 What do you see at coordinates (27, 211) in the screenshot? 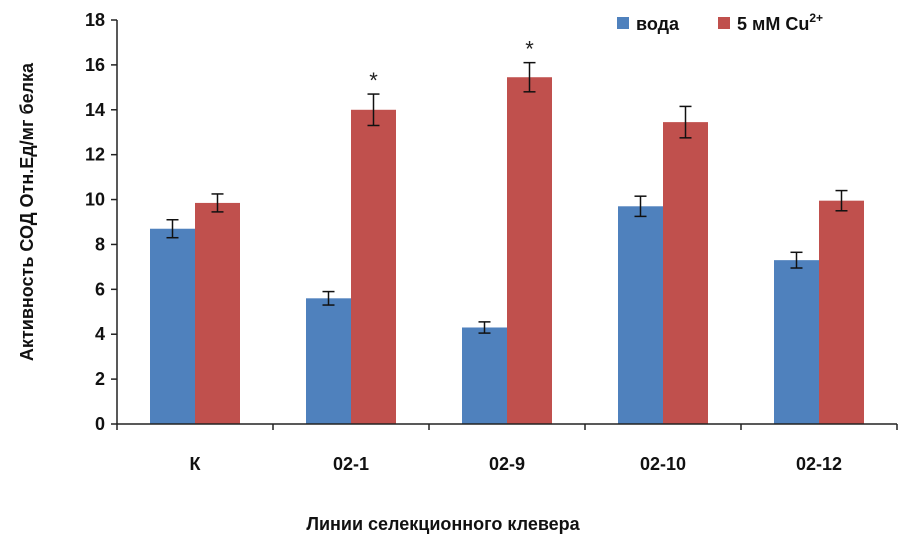
I see `y-axis-title: Активность СОД Отн.Ед/мг белка` at bounding box center [27, 211].